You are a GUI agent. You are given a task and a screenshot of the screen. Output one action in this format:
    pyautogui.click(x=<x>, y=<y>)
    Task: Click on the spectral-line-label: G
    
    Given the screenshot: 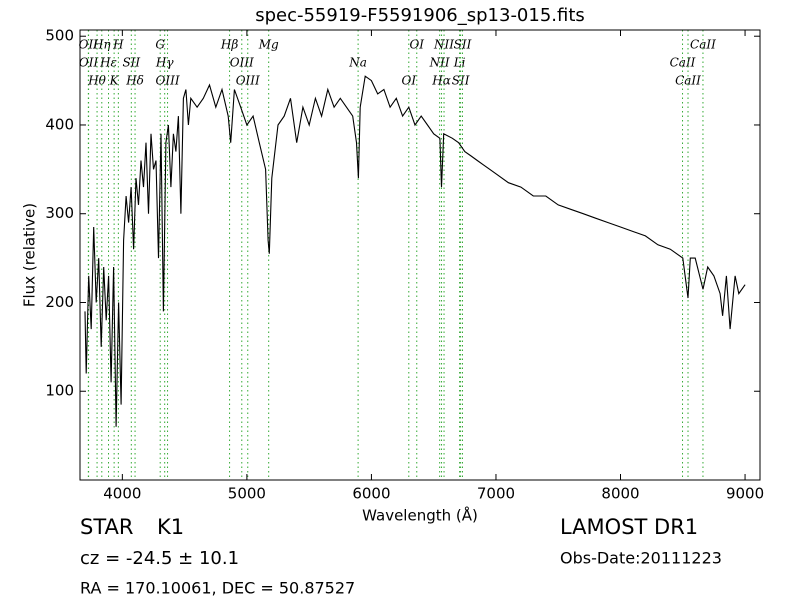 What is the action you would take?
    pyautogui.click(x=160, y=45)
    